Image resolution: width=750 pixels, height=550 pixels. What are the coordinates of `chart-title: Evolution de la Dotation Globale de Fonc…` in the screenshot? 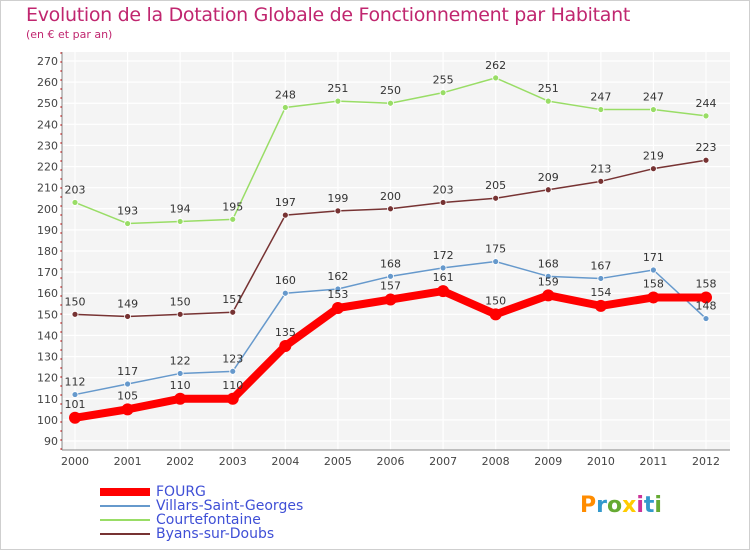 It's located at (328, 15).